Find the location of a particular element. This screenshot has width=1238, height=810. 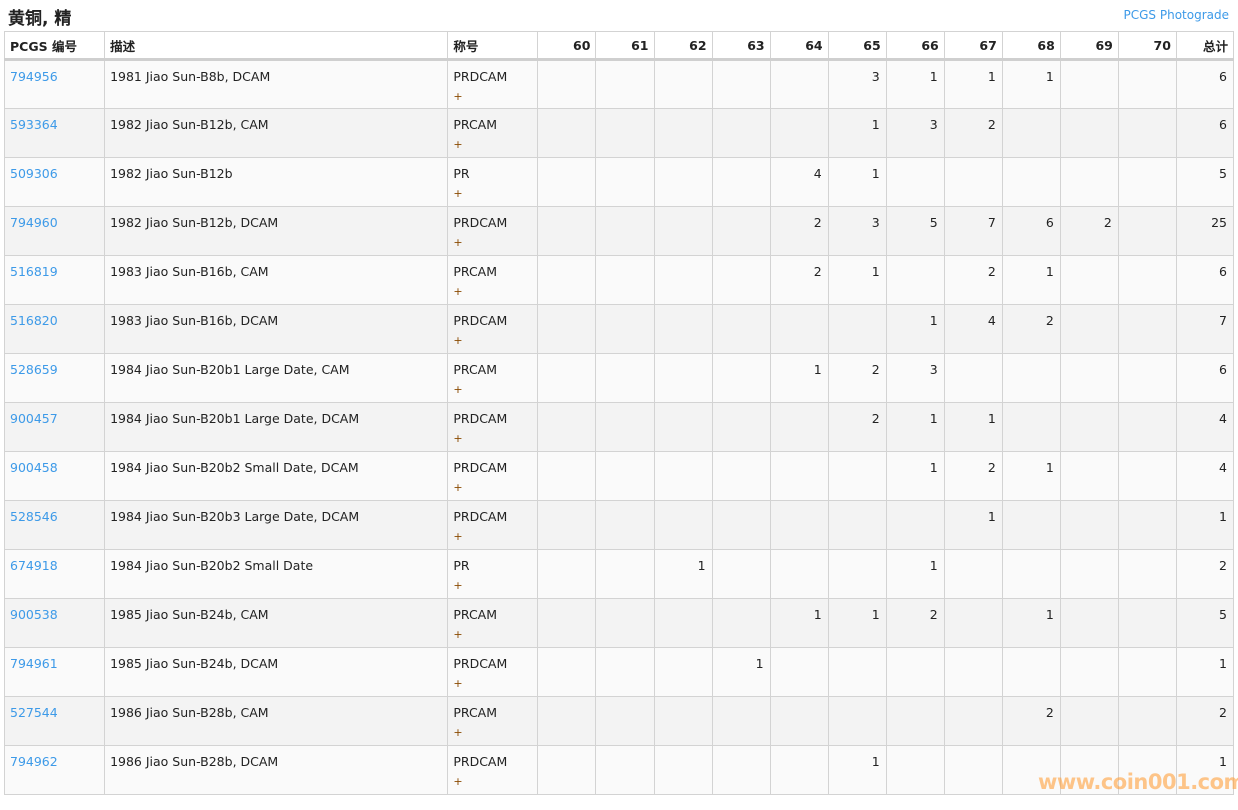

pcgs-number-link: 674918 is located at coordinates (34, 565).